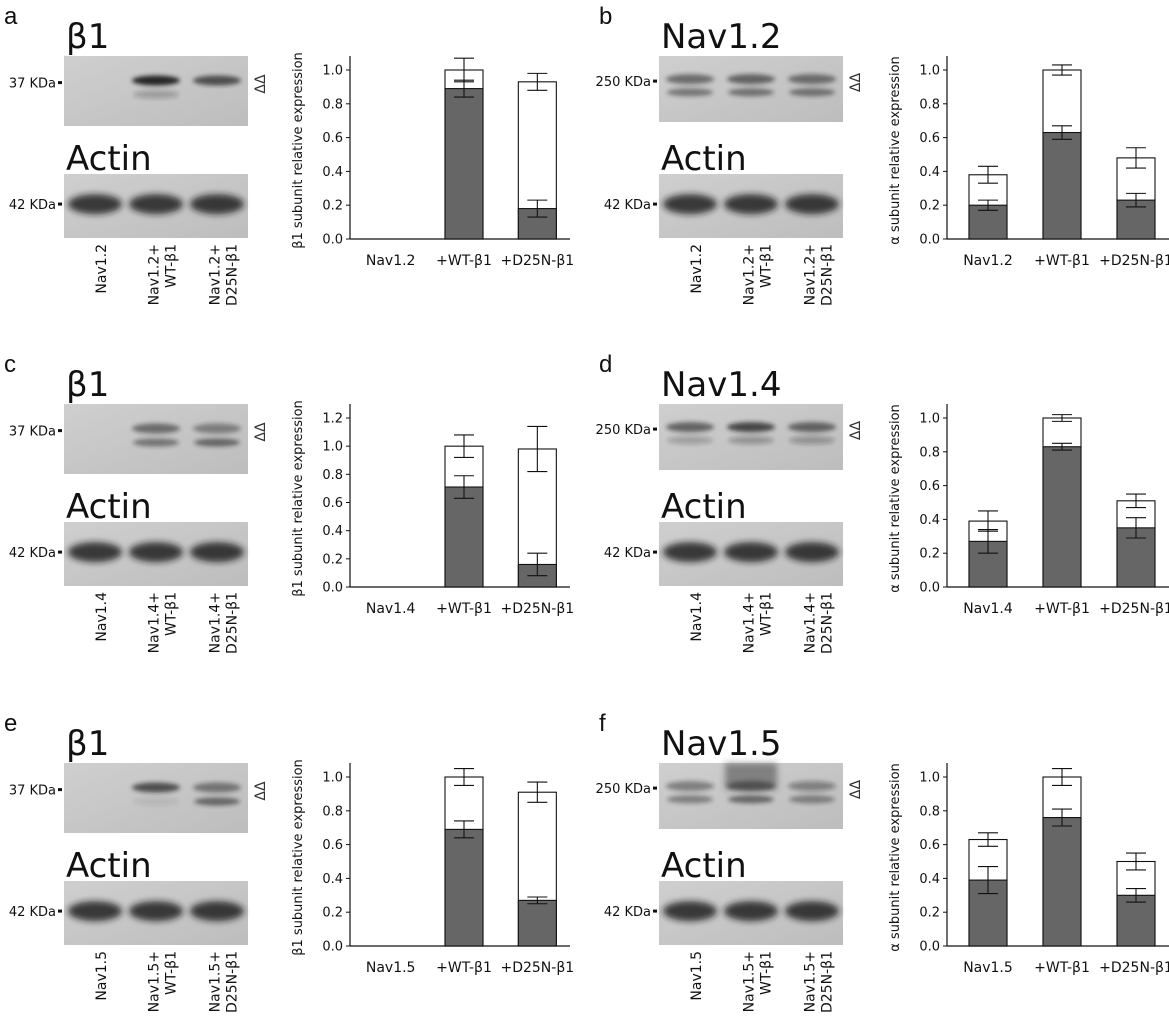 The height and width of the screenshot is (1019, 1169). I want to click on y-tick-label: 1.2, so click(332, 419).